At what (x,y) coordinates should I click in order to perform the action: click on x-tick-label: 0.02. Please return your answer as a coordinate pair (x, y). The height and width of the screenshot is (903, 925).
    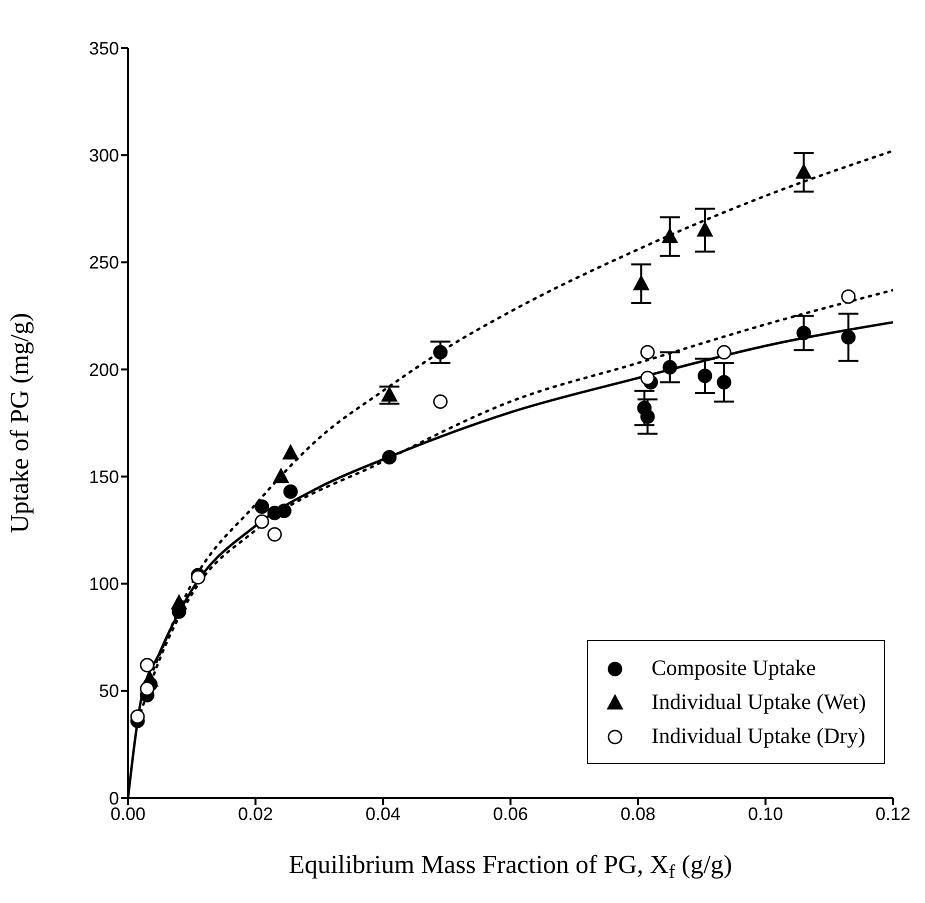
    Looking at the image, I should click on (256, 814).